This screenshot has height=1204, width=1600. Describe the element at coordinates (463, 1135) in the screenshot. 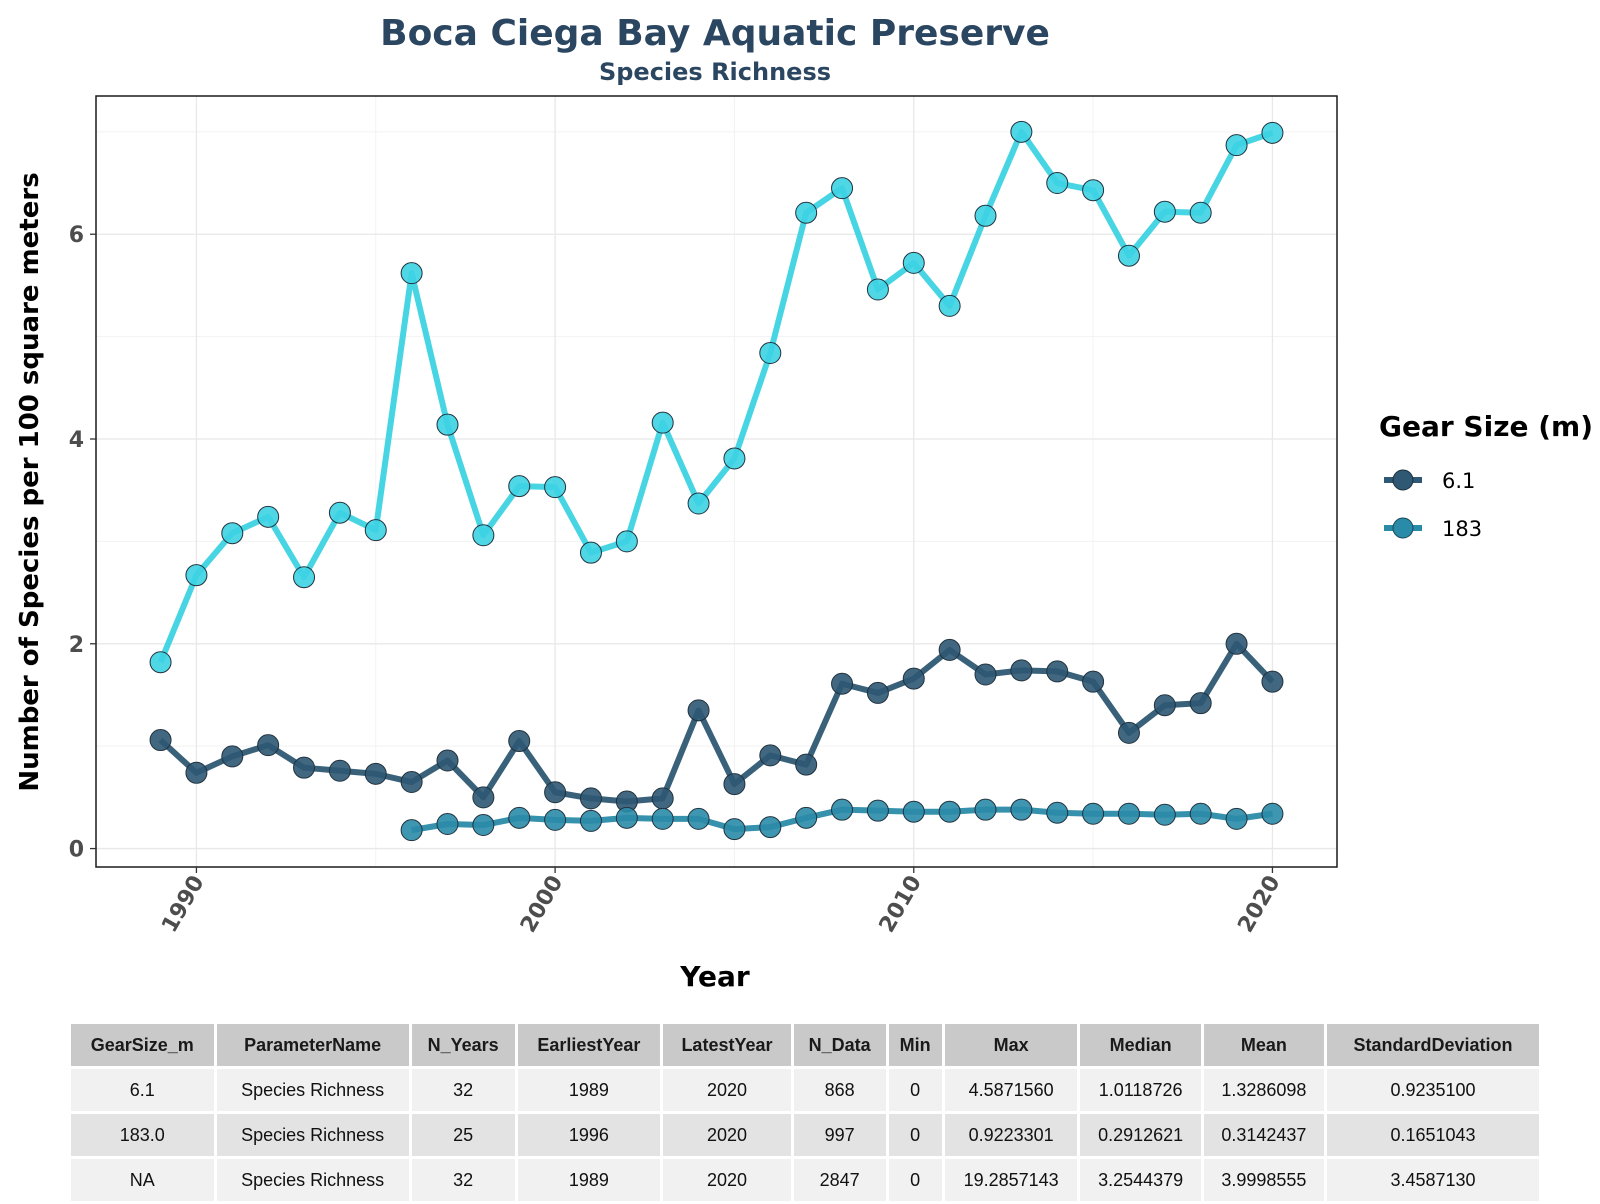

I see `table-cell: 25` at that location.